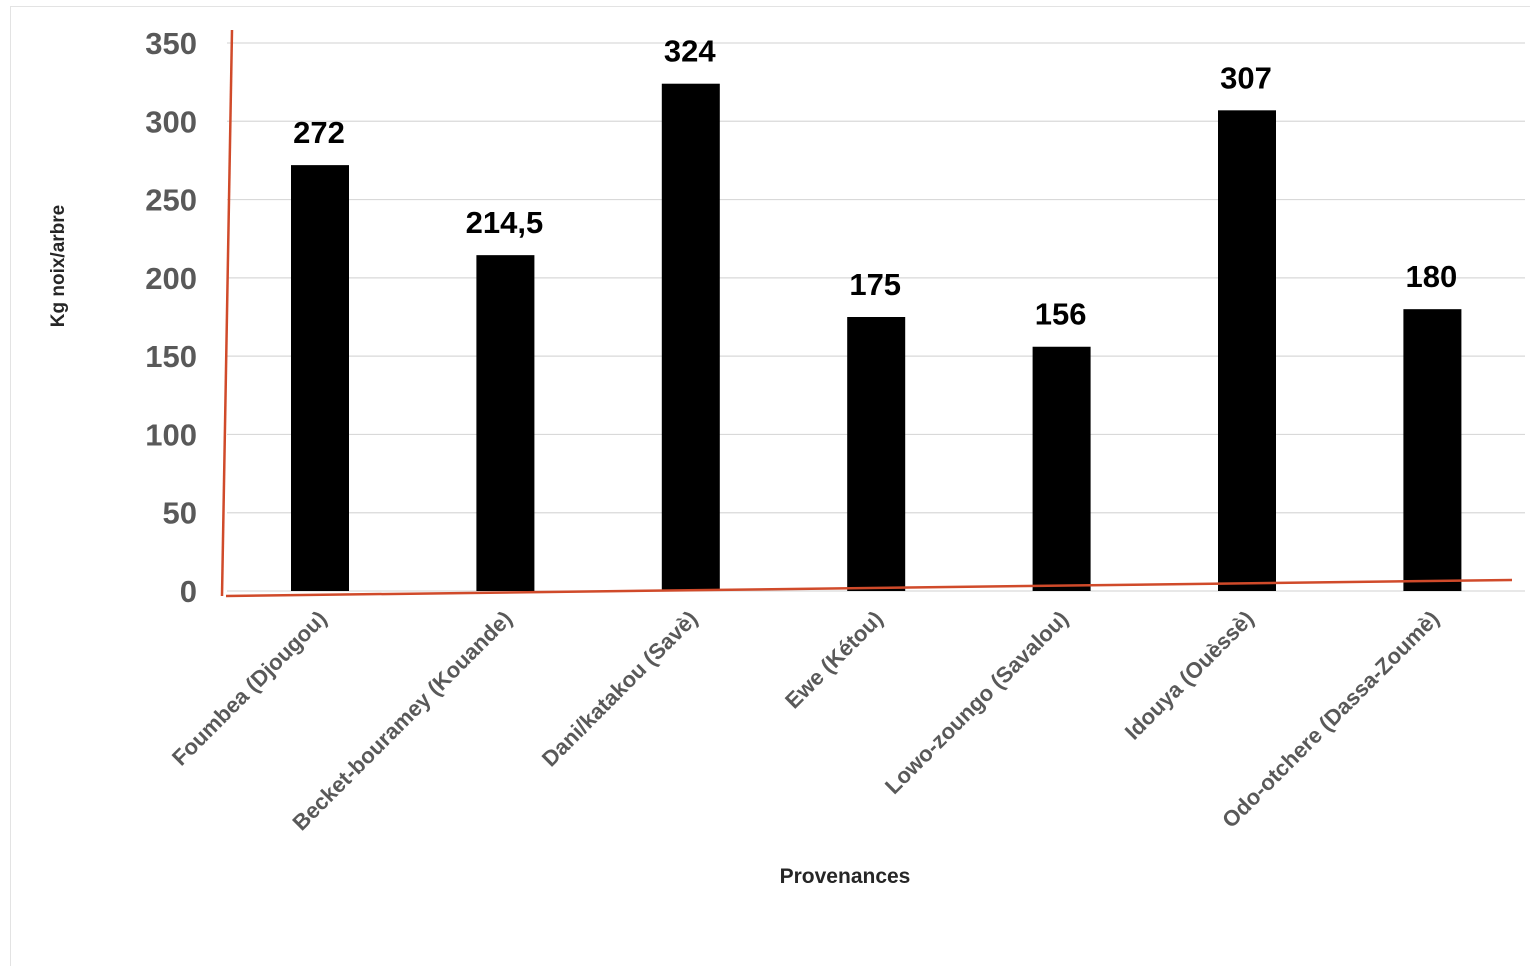  I want to click on x-axis-title: Provenances, so click(845, 876).